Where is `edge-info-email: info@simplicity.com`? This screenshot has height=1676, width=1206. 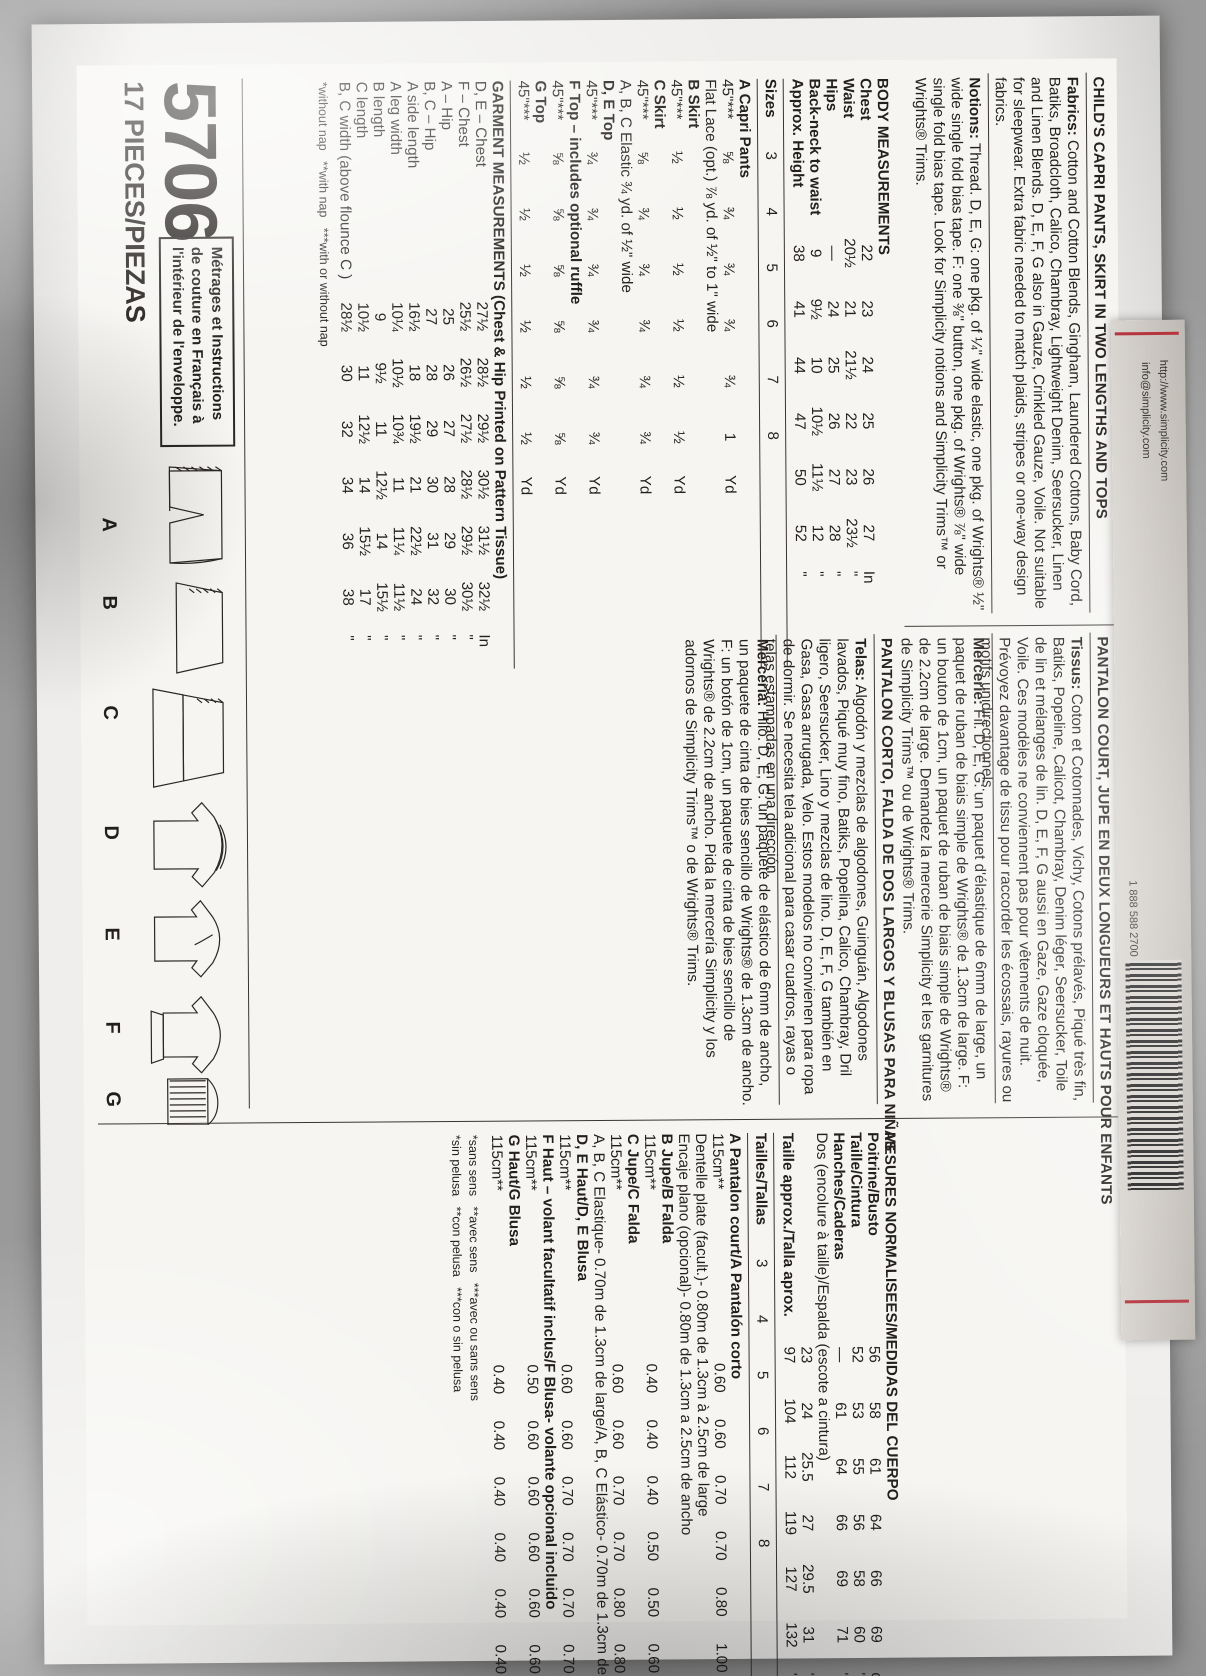 edge-info-email: info@simplicity.com is located at coordinates (1146, 410).